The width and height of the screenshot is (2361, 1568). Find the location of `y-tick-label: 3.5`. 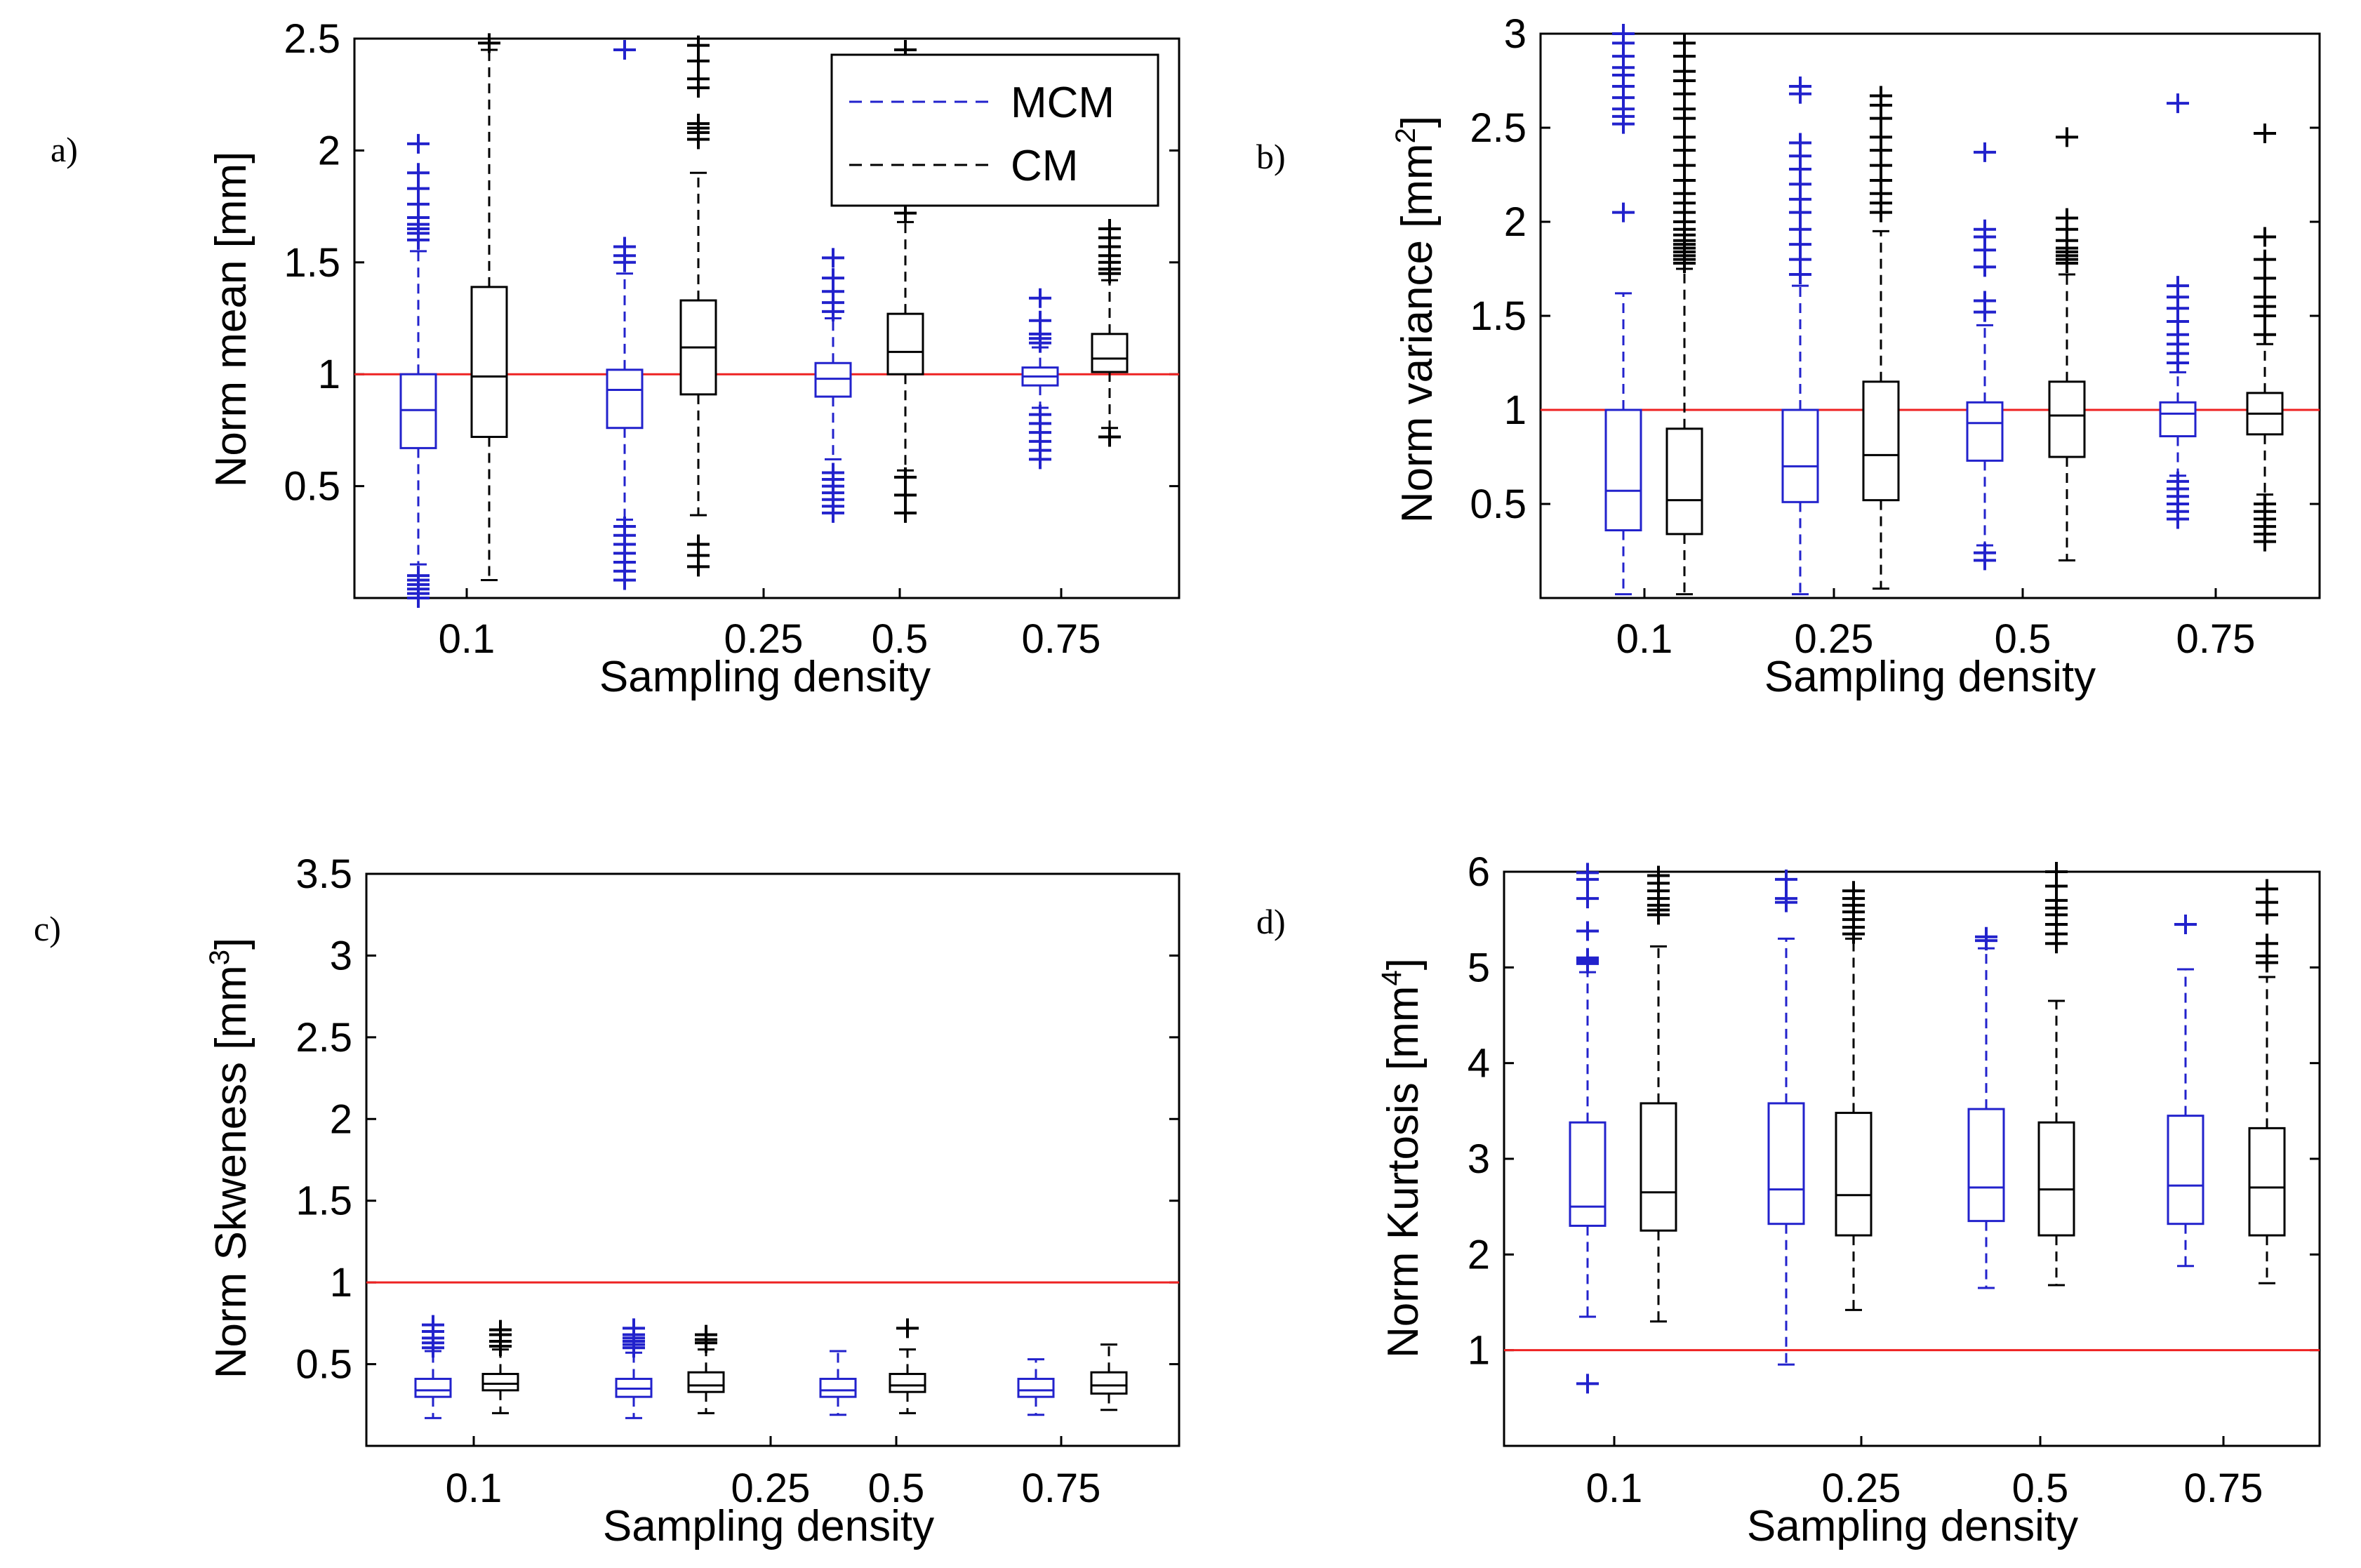

y-tick-label: 3.5 is located at coordinates (323, 874).